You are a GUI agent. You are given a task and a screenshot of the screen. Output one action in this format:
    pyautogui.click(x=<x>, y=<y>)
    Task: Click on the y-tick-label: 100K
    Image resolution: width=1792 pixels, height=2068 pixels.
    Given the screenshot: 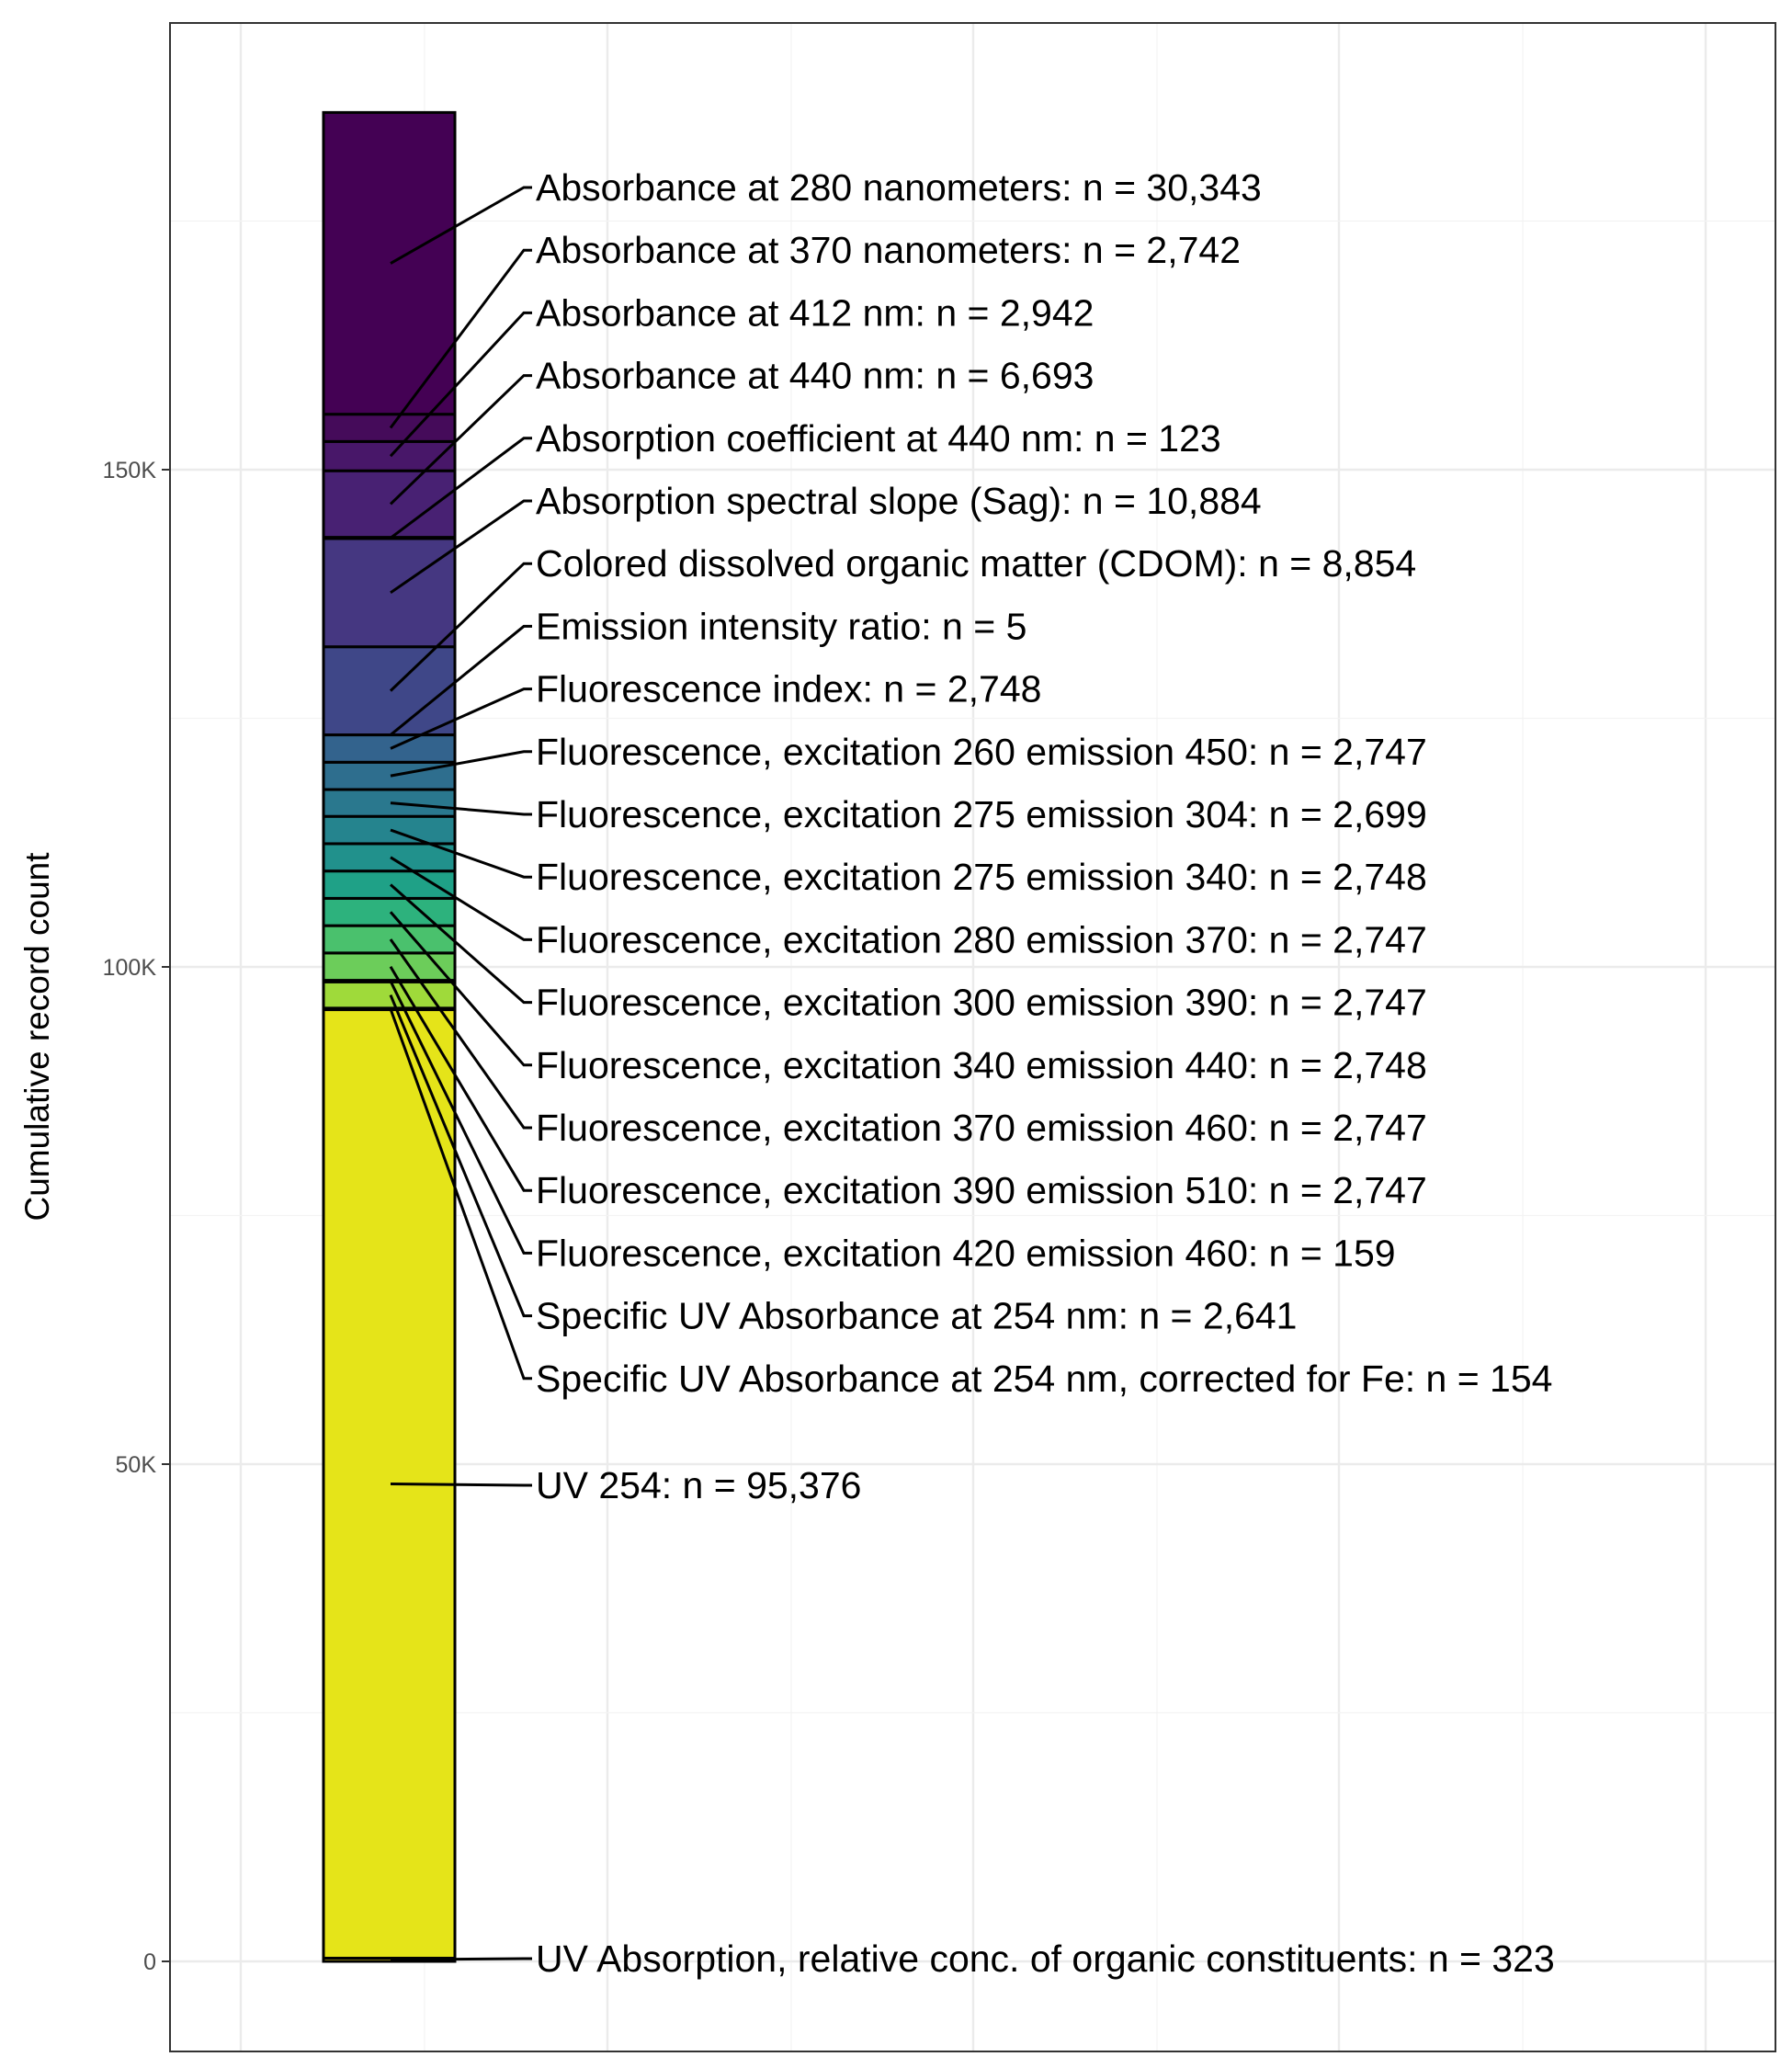 What is the action you would take?
    pyautogui.click(x=130, y=968)
    